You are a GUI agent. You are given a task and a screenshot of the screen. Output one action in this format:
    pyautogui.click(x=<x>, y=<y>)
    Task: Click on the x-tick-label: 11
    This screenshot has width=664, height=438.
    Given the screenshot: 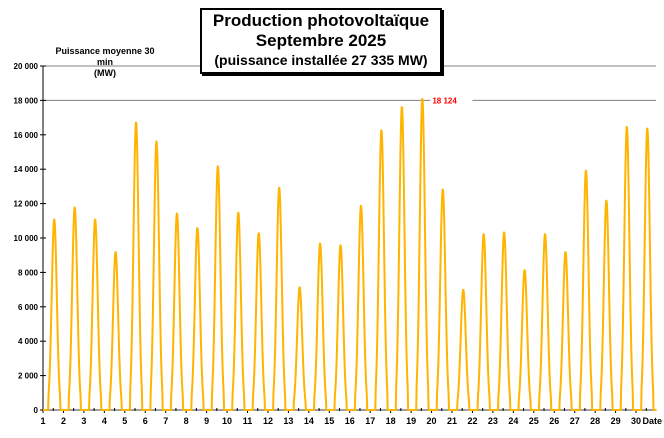 What is the action you would take?
    pyautogui.click(x=248, y=421)
    